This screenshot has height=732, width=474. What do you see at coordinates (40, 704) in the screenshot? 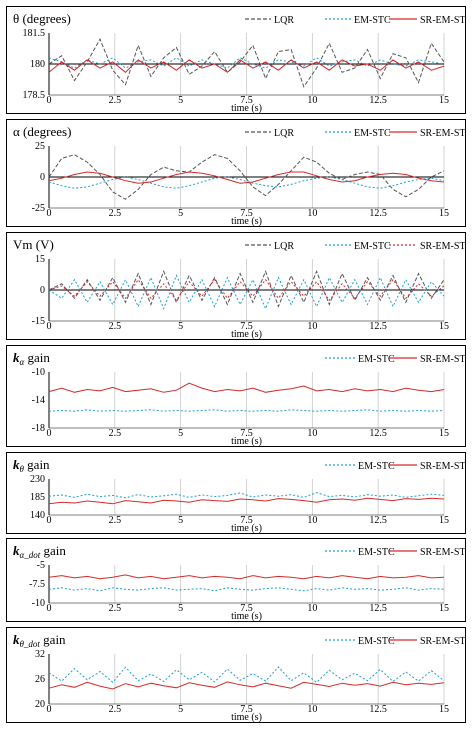
I see `y-tick-label: 20` at bounding box center [40, 704].